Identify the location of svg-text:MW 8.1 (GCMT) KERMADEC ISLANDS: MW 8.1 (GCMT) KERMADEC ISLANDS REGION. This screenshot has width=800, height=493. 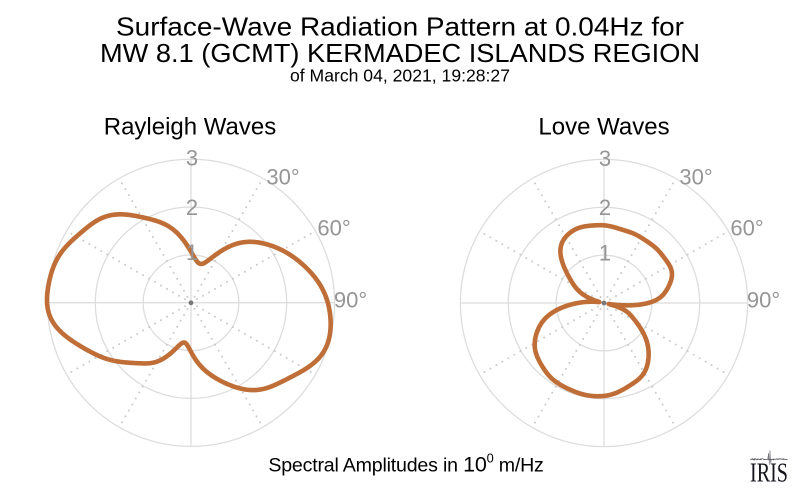
(400, 53).